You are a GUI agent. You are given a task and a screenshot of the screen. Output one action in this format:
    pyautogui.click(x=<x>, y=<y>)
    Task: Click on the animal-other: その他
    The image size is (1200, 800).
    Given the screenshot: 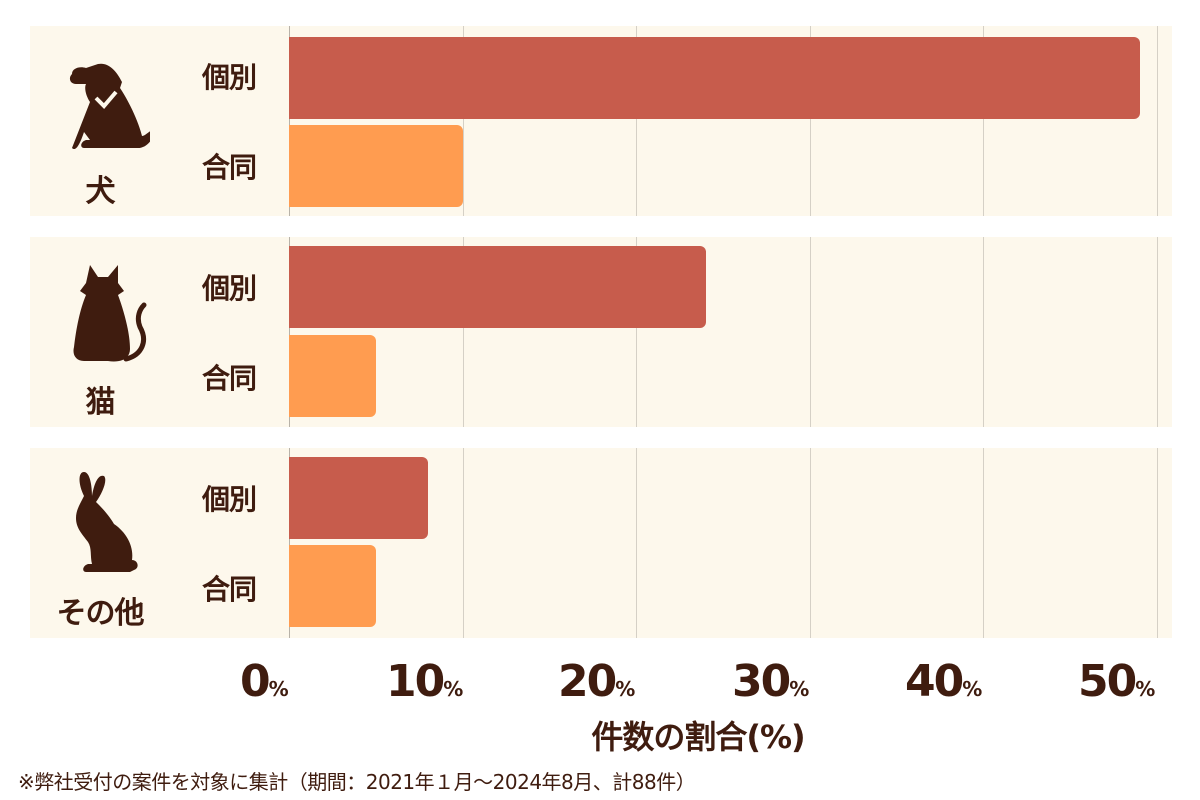 What is the action you would take?
    pyautogui.click(x=100, y=543)
    